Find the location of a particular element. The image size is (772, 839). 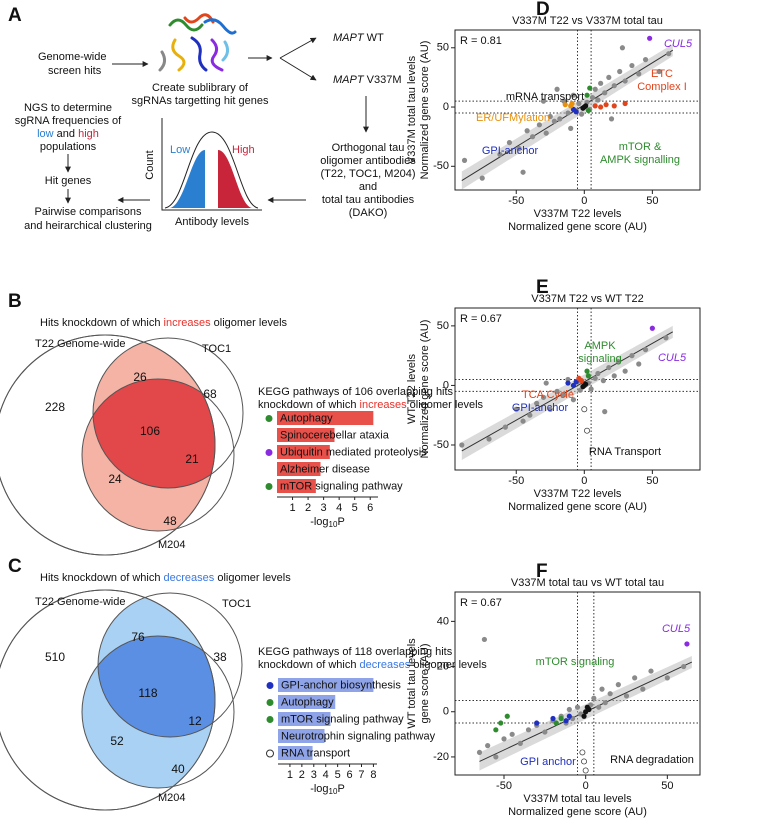

set-label: T22 Genome-wide is located at coordinates (80, 344).